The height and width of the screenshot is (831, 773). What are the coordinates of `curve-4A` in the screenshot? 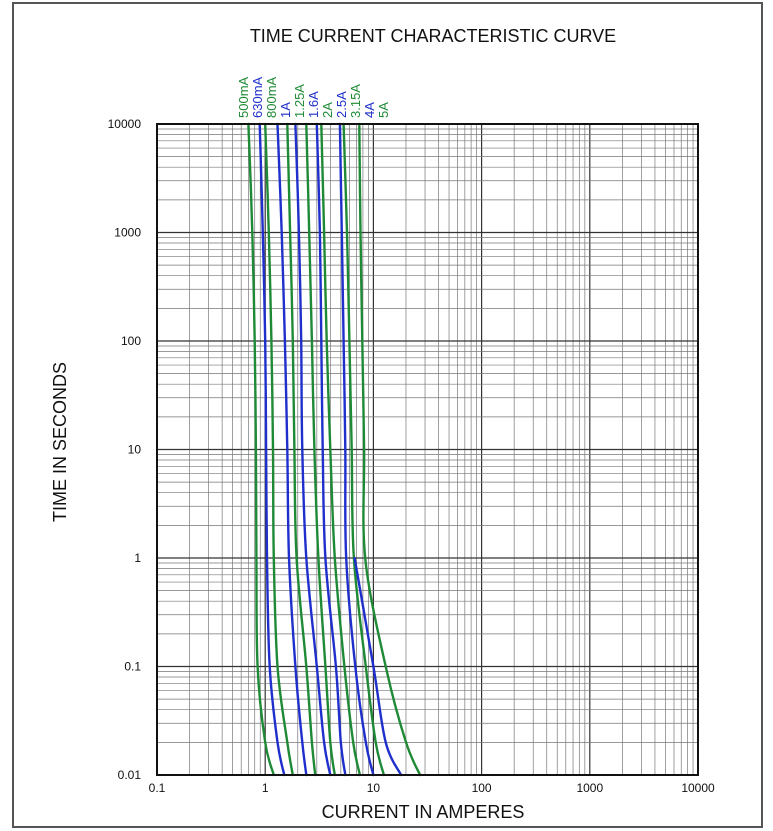 It's located at (356, 449).